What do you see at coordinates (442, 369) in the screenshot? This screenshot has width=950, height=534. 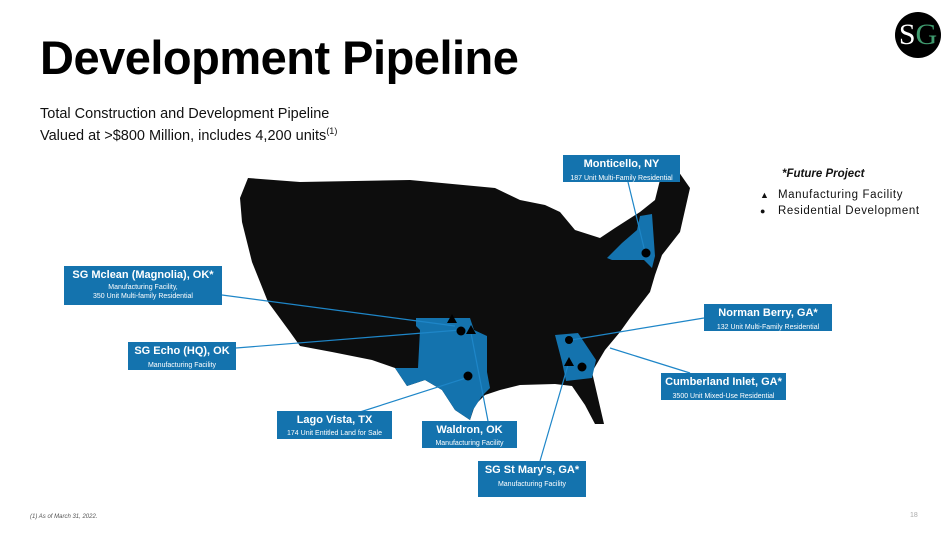 I see `state-oklahoma-texas` at bounding box center [442, 369].